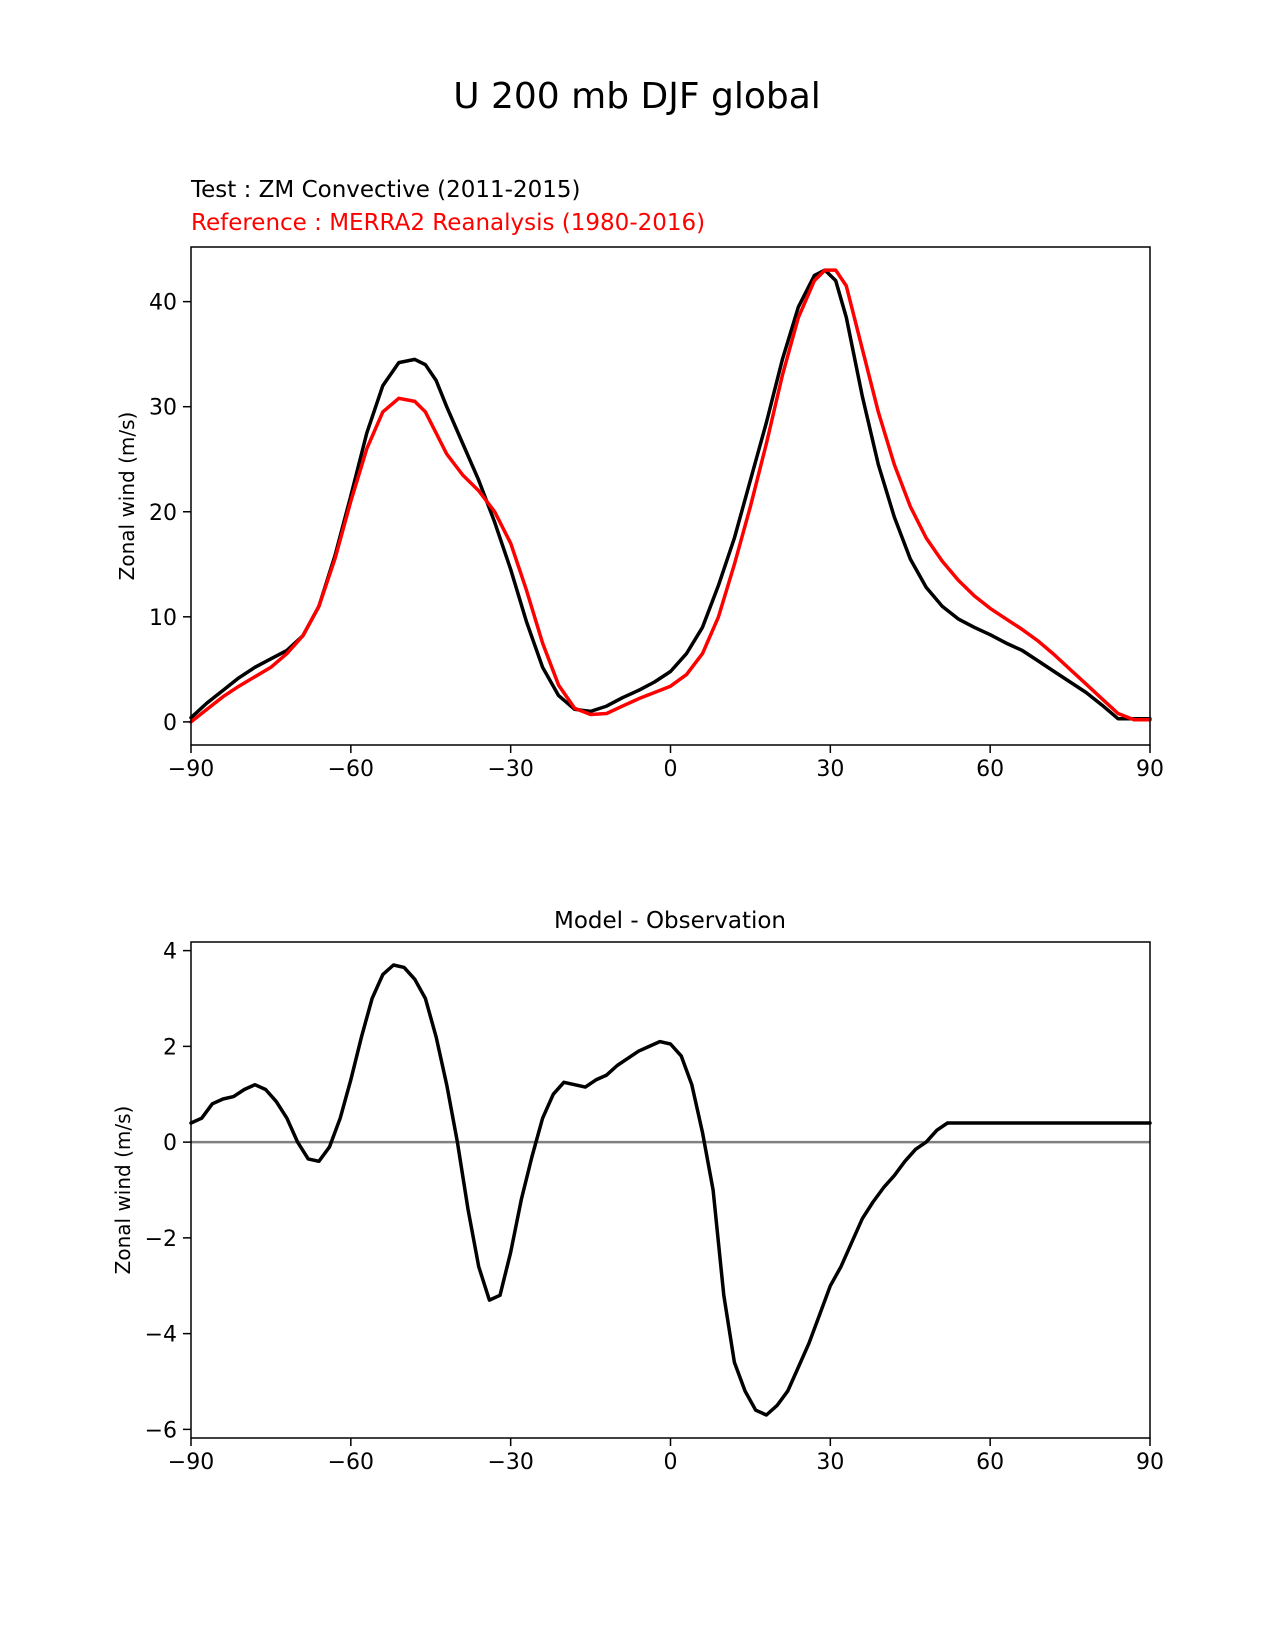 The width and height of the screenshot is (1275, 1650). I want to click on y-tick-label: 30, so click(163, 408).